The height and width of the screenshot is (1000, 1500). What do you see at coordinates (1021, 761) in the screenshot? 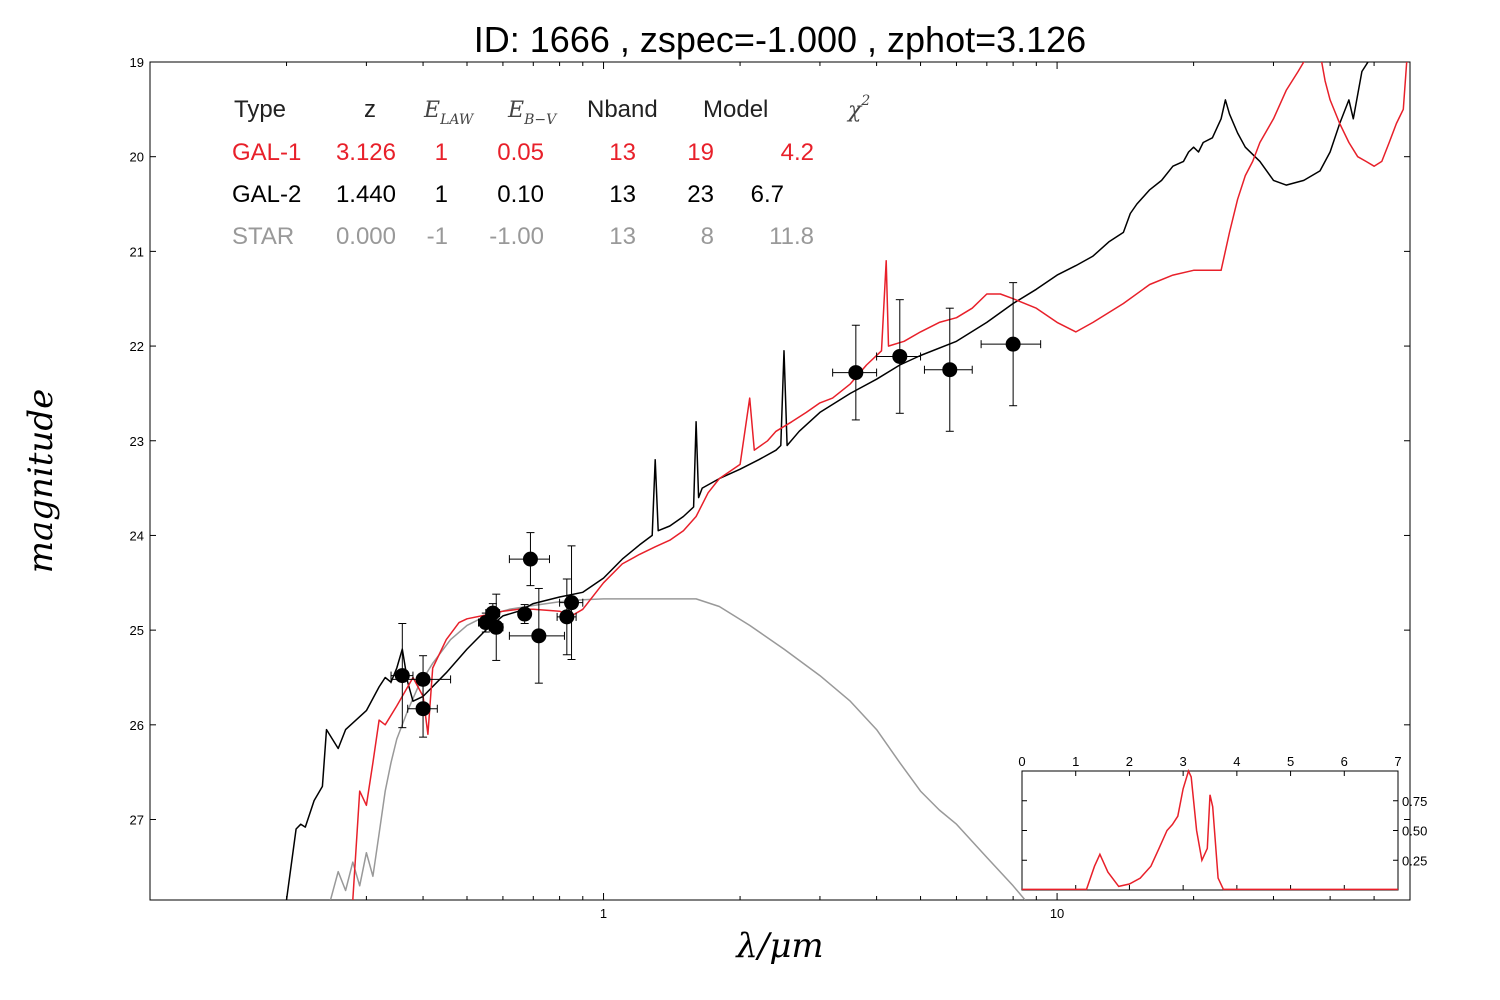
I see `inset-x-tick-label: 0` at bounding box center [1021, 761].